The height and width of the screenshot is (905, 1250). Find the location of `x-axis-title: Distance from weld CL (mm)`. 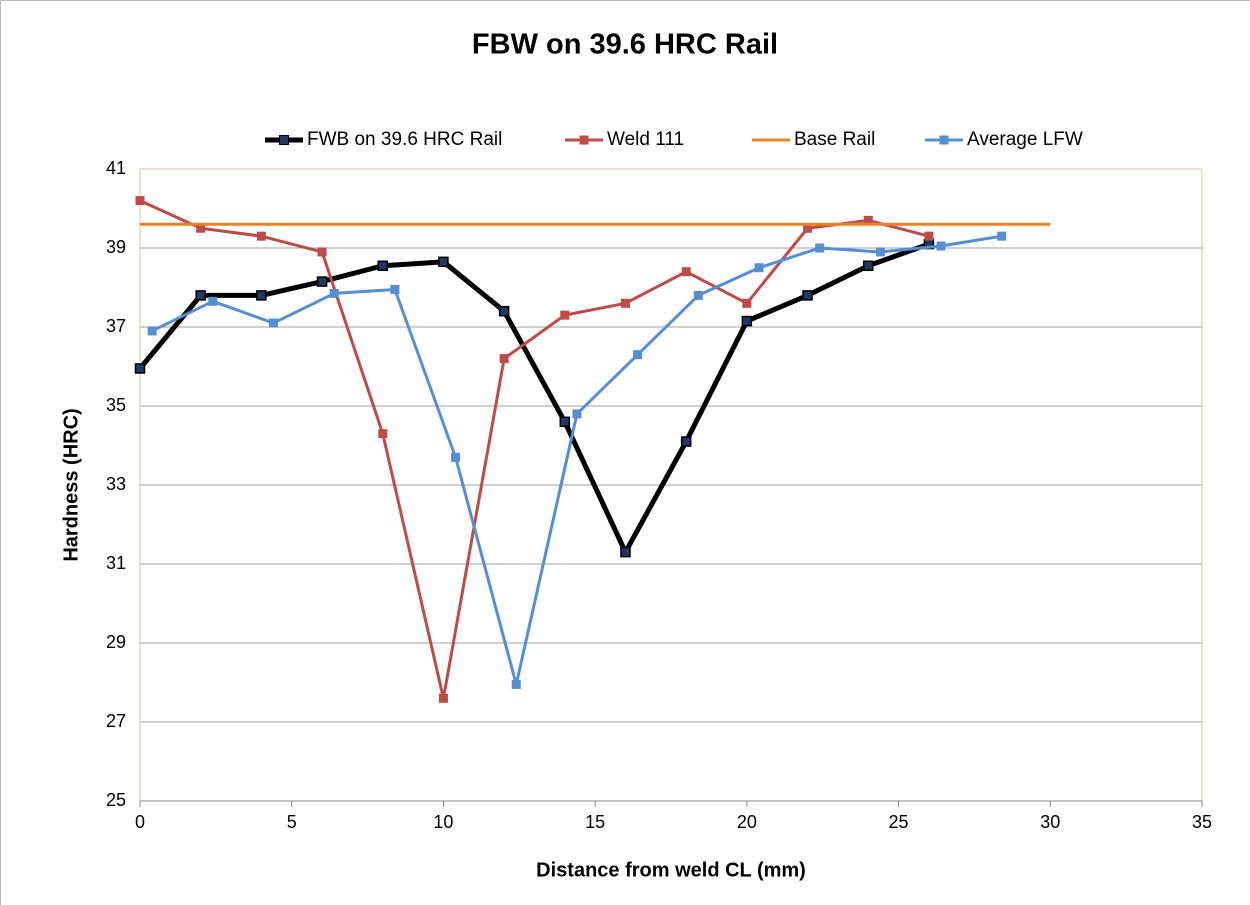

x-axis-title: Distance from weld CL (mm) is located at coordinates (671, 870).